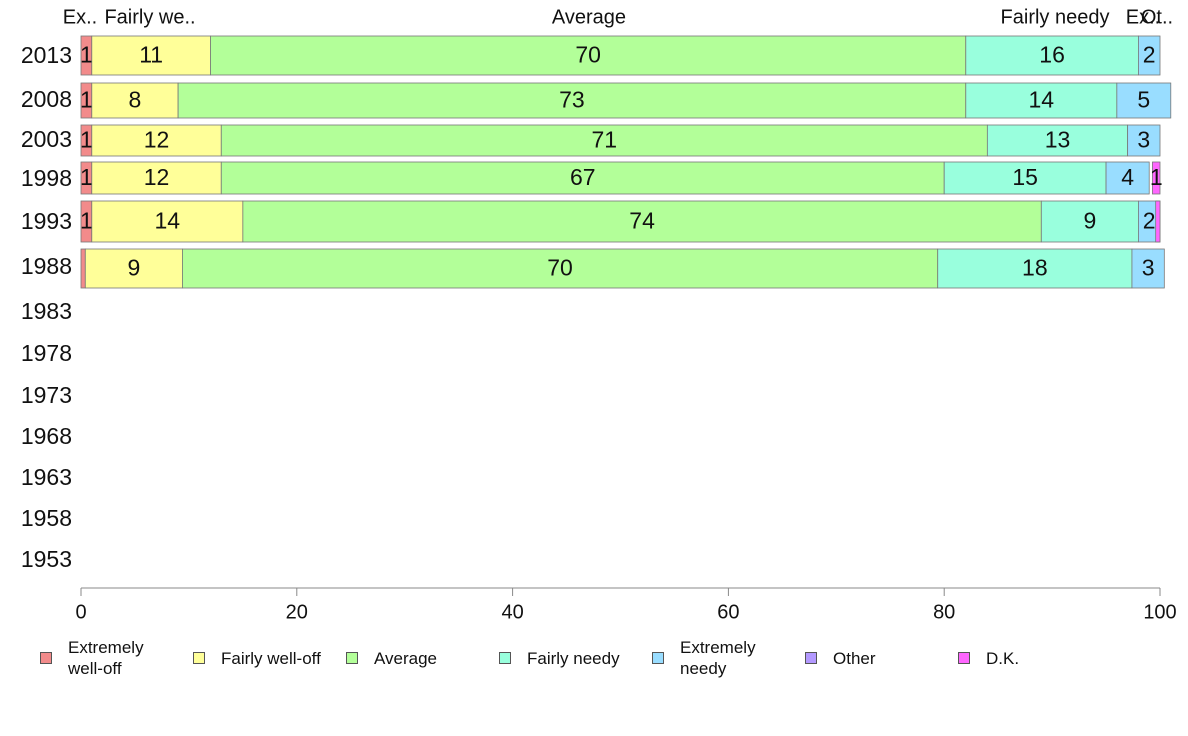  Describe the element at coordinates (1003, 658) in the screenshot. I see `legend-label: D.K.` at that location.